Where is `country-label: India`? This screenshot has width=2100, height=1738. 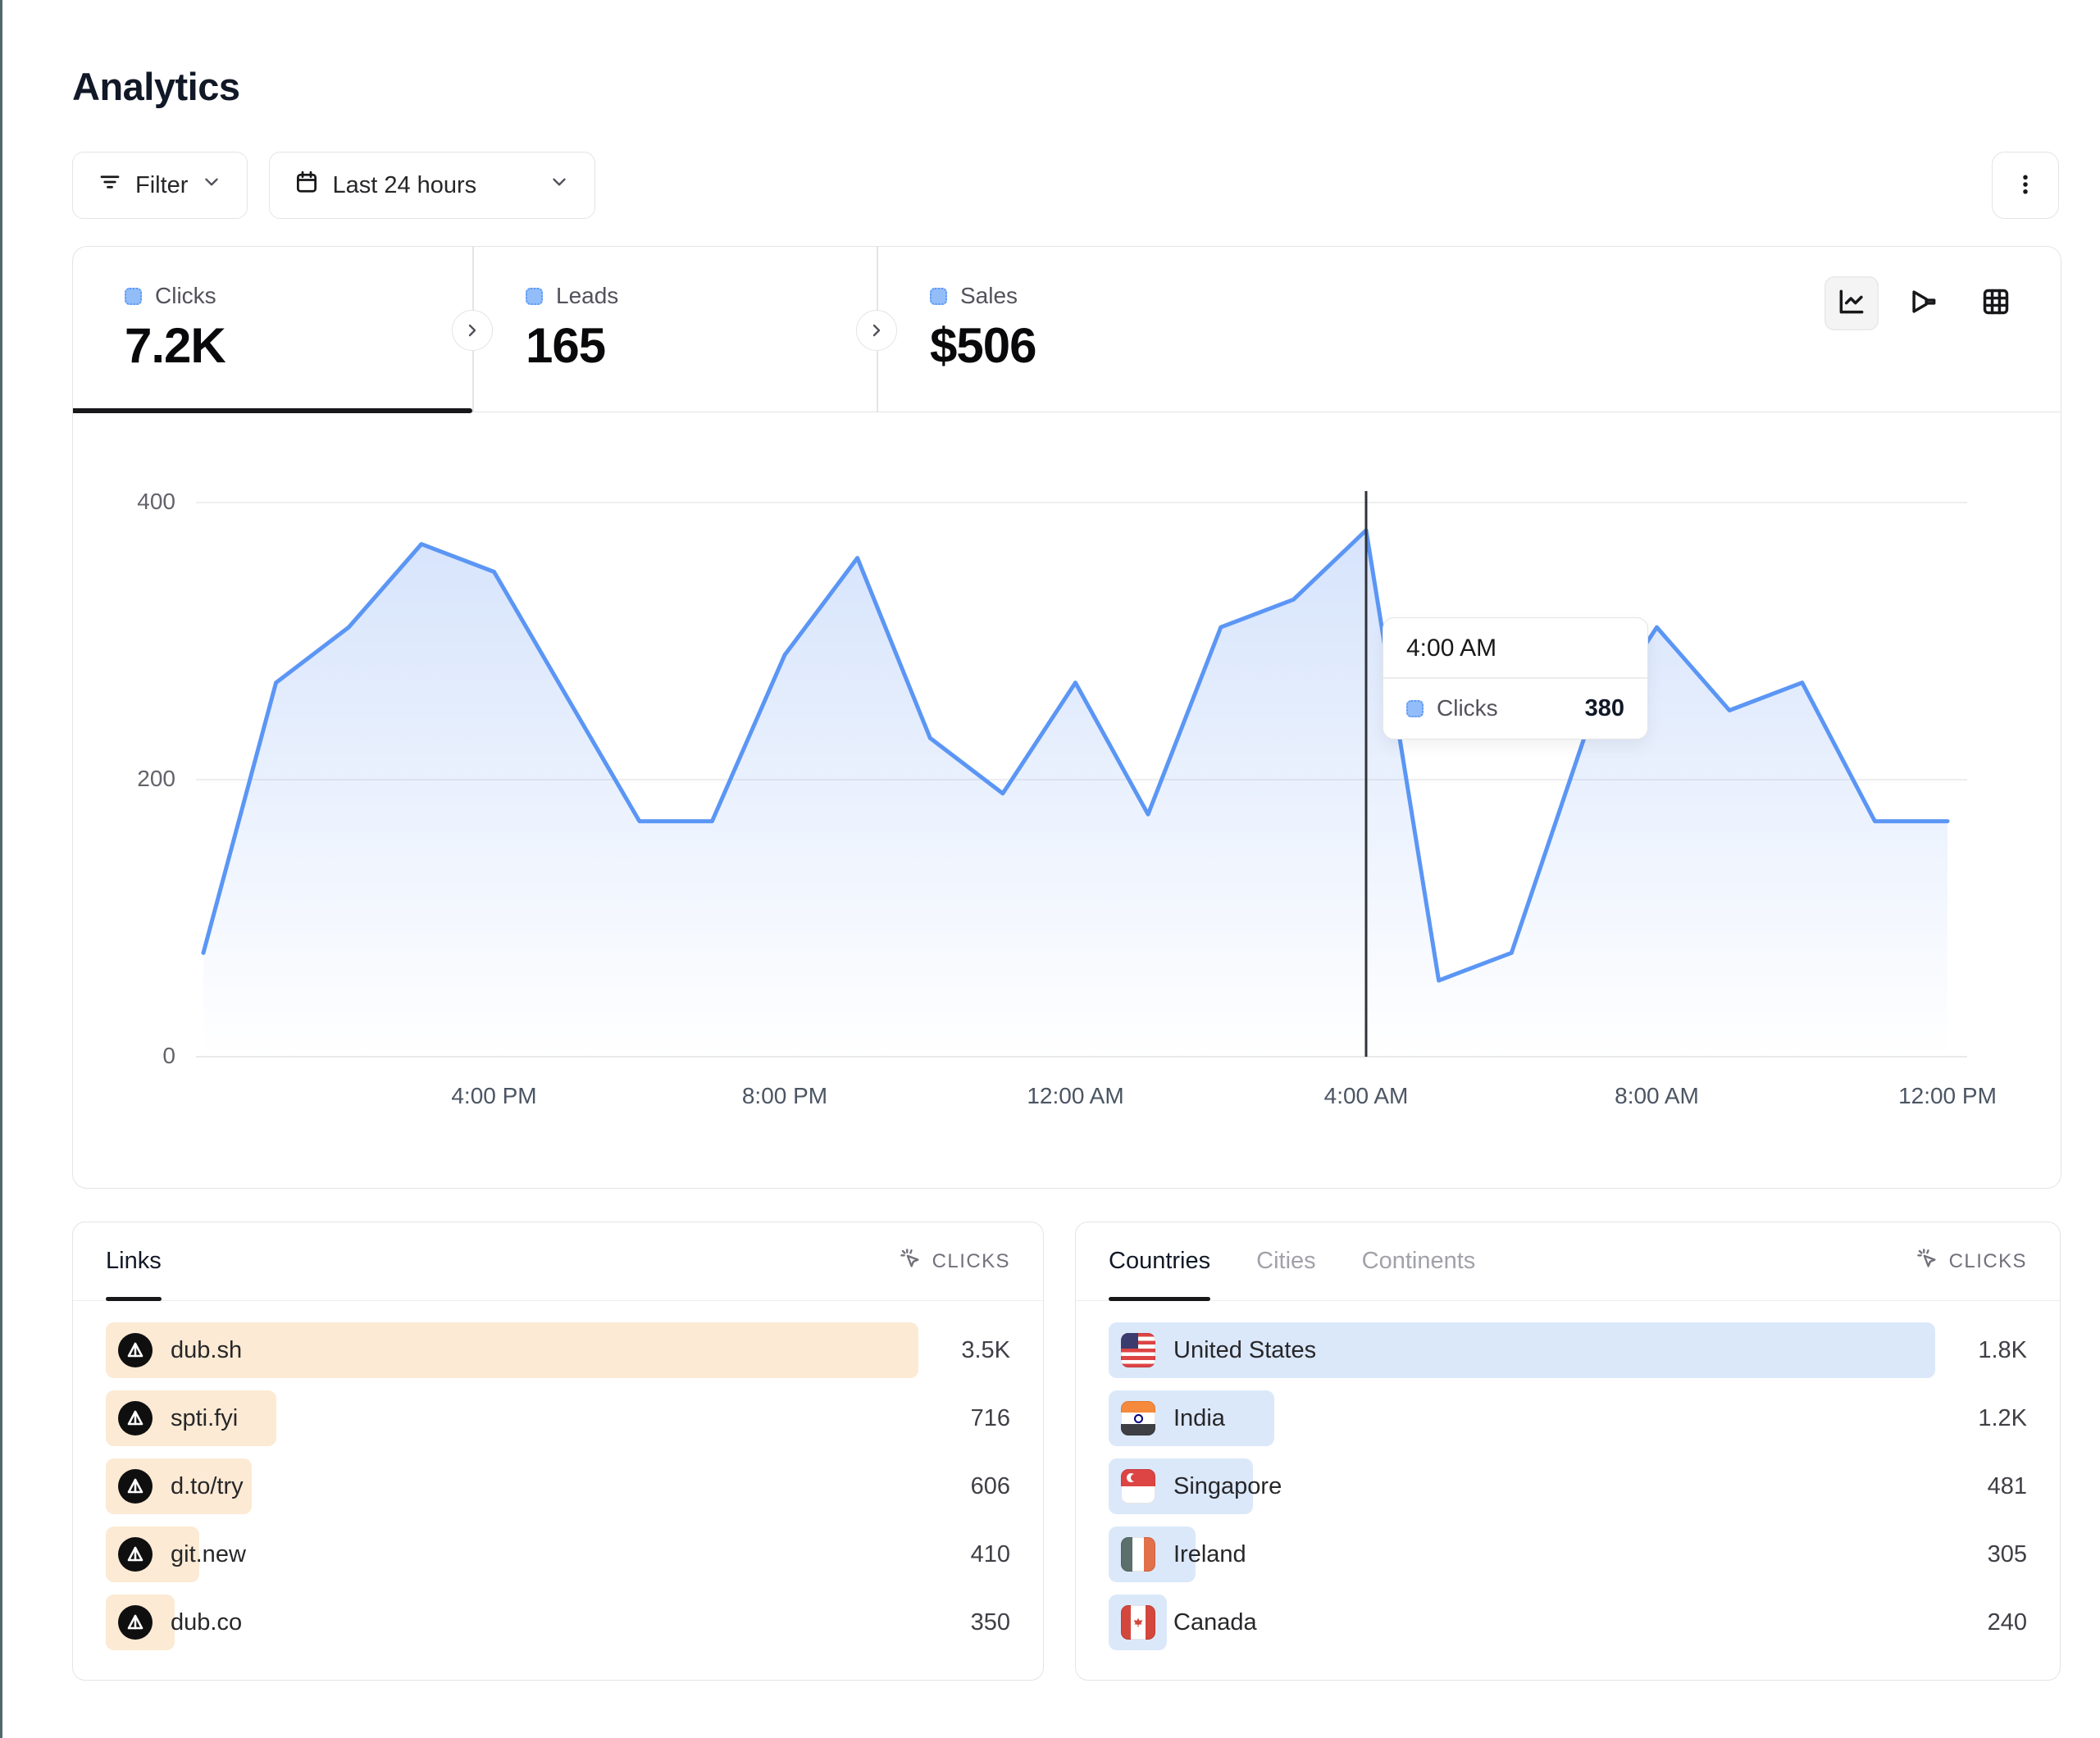 country-label: India is located at coordinates (1199, 1417).